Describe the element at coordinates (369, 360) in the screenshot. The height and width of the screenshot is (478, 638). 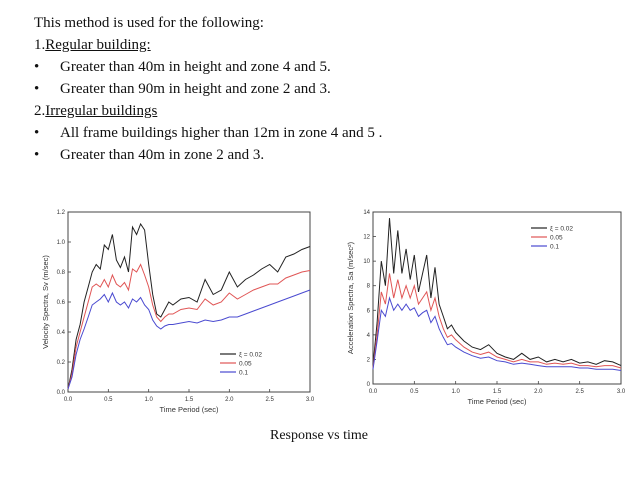
I see `y-tick-label: 2` at that location.